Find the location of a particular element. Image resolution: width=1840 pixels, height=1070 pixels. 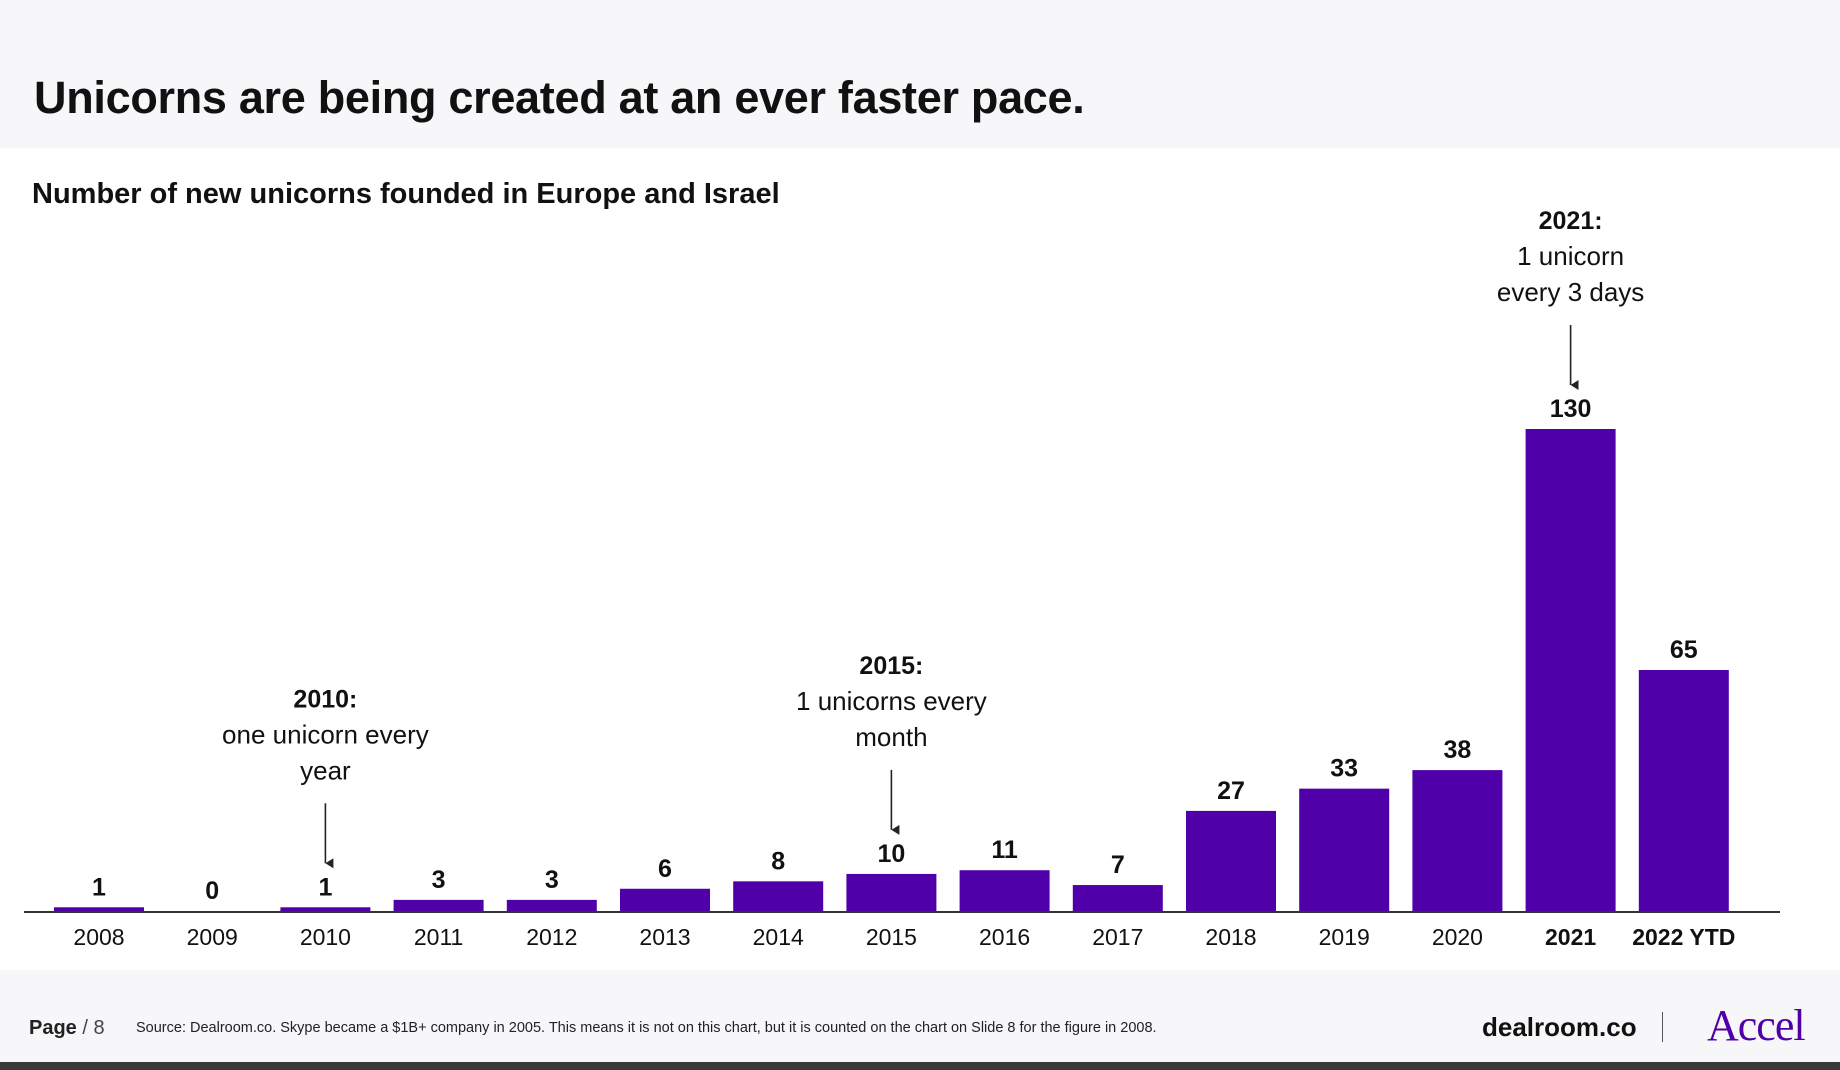

data-label: 27 is located at coordinates (1231, 791).